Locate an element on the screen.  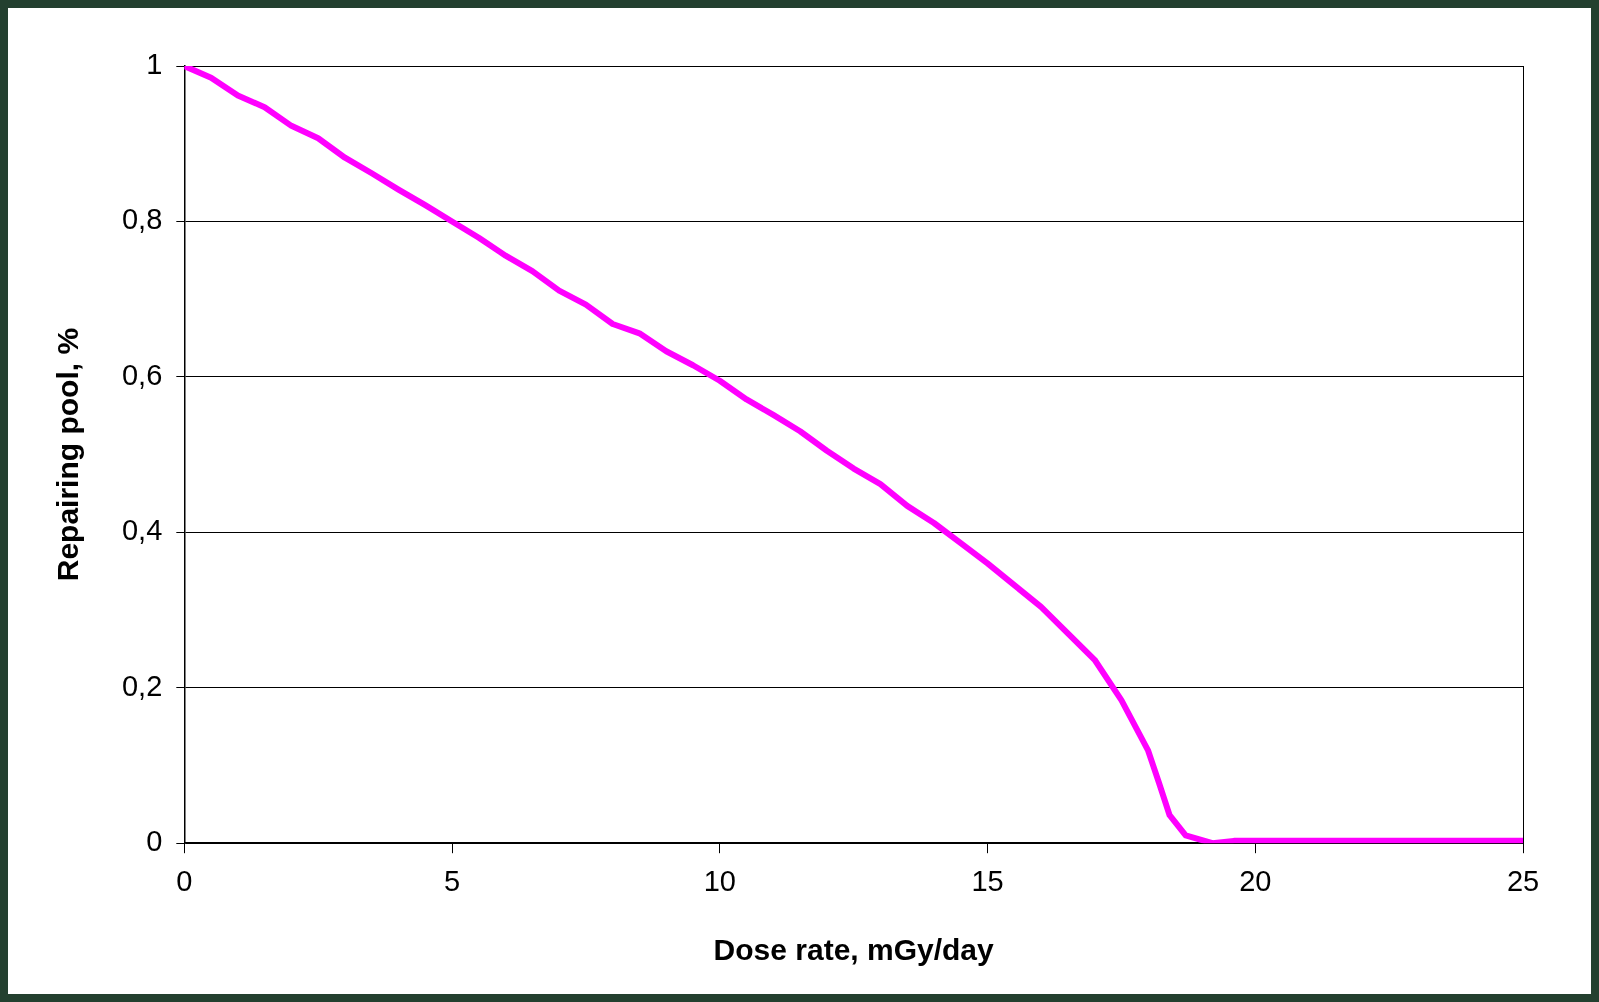
x-tick-label: 20 is located at coordinates (1255, 880).